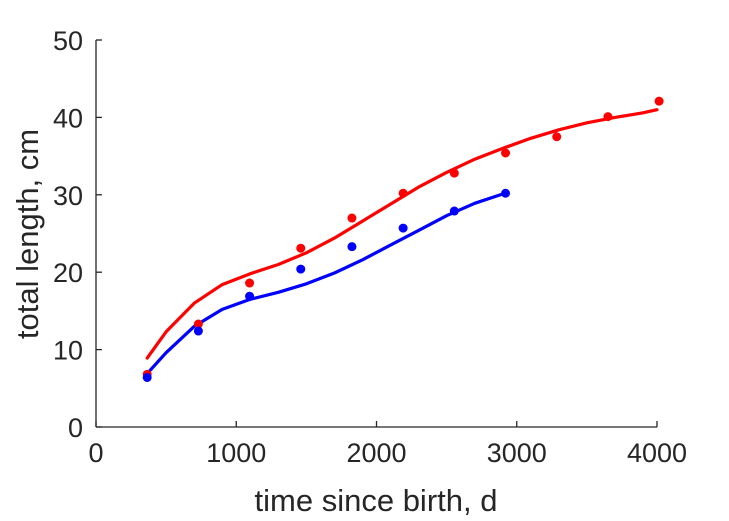  I want to click on y-tick-label: 10, so click(68, 351).